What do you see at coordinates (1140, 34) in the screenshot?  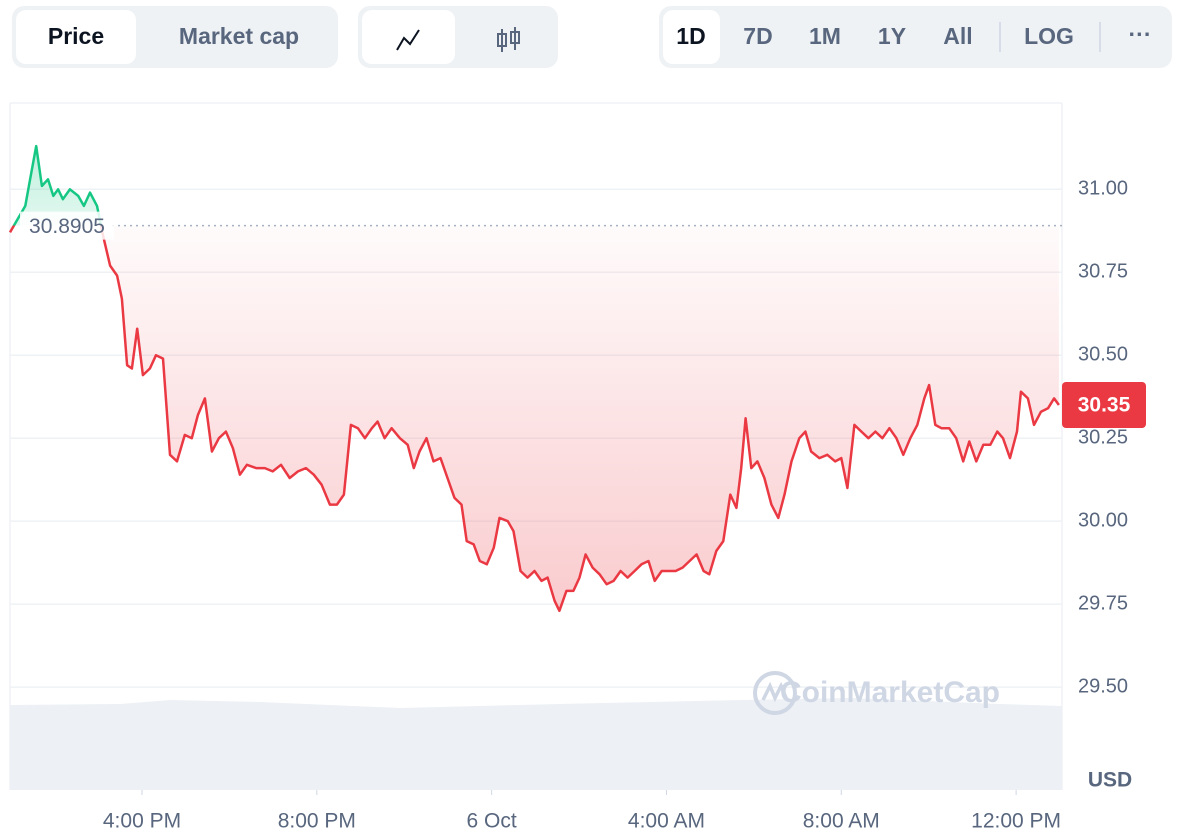 I see `more-button: ···` at bounding box center [1140, 34].